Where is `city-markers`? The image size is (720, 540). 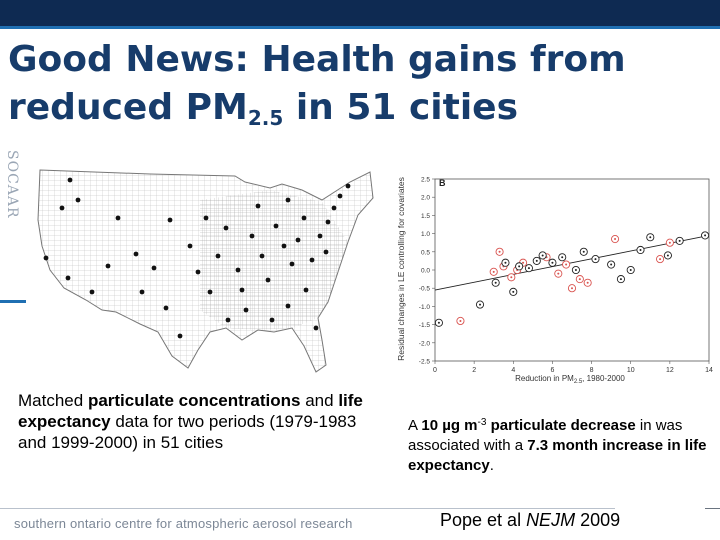 city-markers is located at coordinates (197, 258).